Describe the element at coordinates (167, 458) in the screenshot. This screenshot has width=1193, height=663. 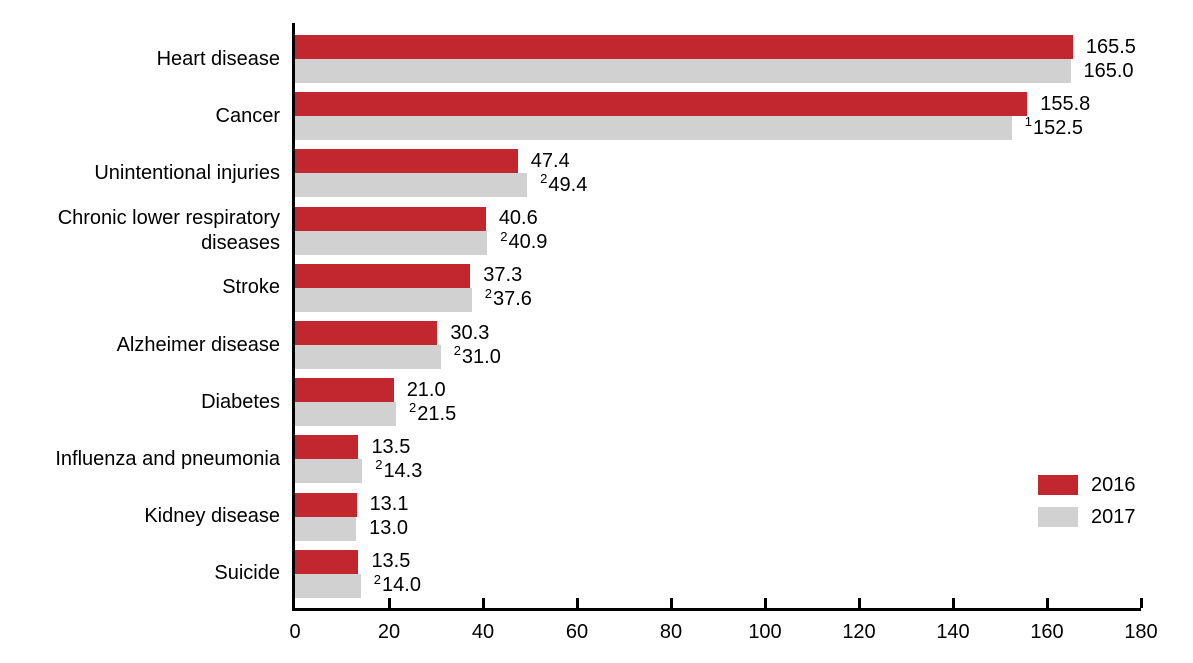
I see `category-label: Influenza and pneumonia` at that location.